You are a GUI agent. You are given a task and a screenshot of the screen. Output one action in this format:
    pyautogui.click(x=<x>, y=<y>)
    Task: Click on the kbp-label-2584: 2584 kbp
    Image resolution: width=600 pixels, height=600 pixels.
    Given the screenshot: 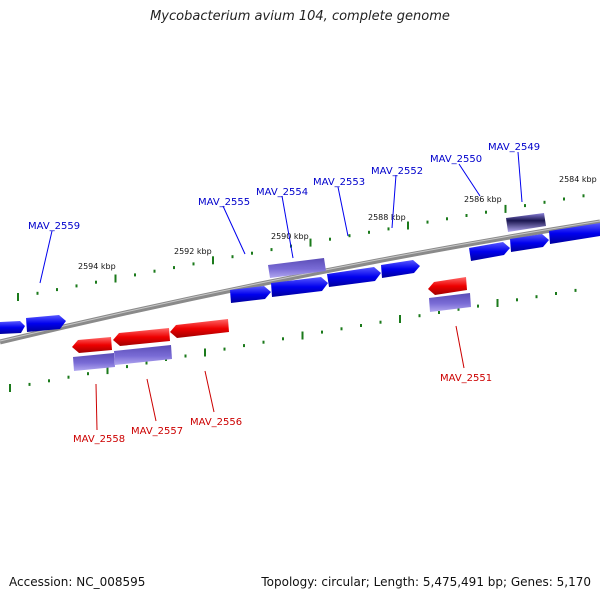 What is the action you would take?
    pyautogui.click(x=578, y=179)
    